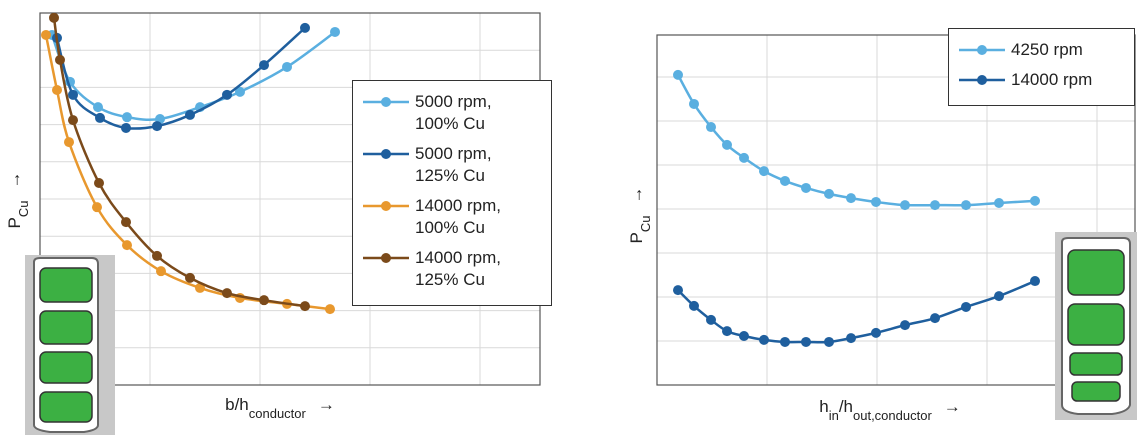 Image resolution: width=1137 pixels, height=435 pixels. Describe the element at coordinates (1041, 67) in the screenshot. I see `legend: 4250 rpm 14000 rpm` at that location.